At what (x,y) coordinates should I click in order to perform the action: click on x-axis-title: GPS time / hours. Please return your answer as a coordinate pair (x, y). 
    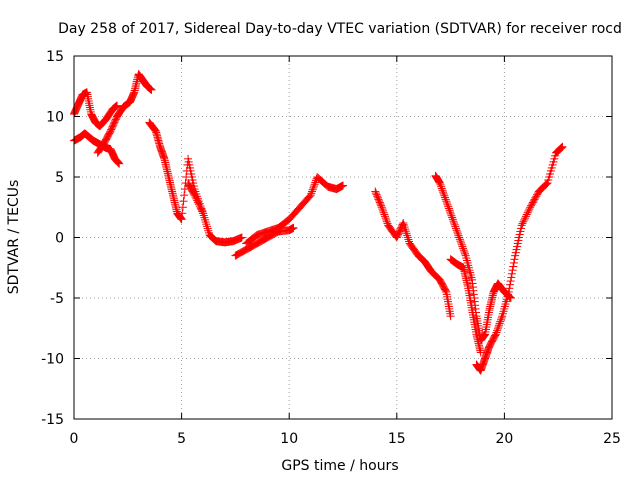
    Looking at the image, I should click on (339, 466).